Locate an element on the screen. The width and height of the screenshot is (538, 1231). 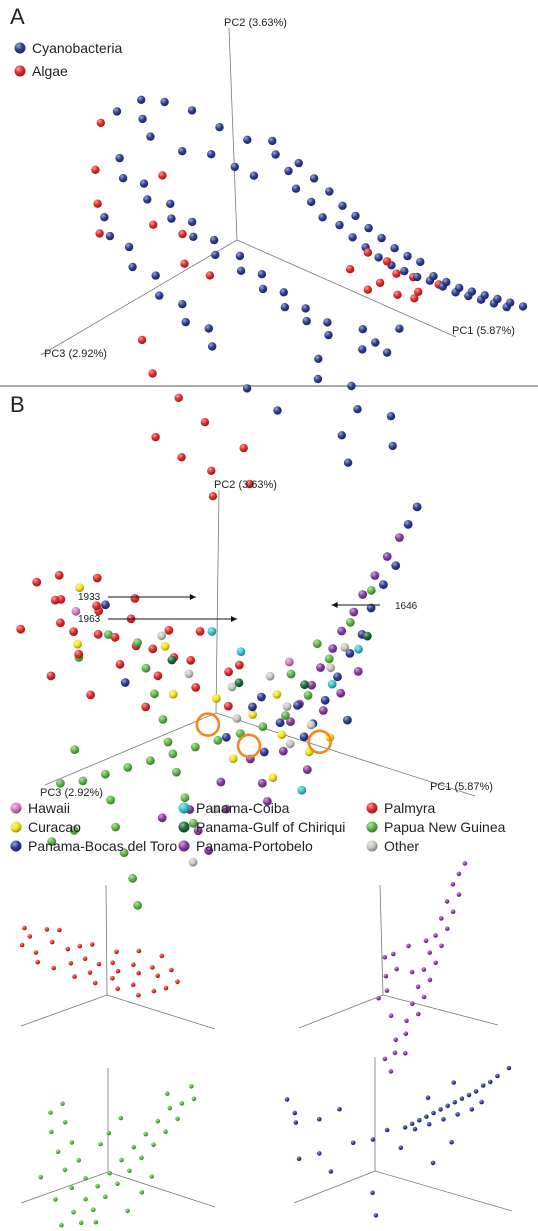
inset-bocas-plot is located at coordinates (398, 1137).